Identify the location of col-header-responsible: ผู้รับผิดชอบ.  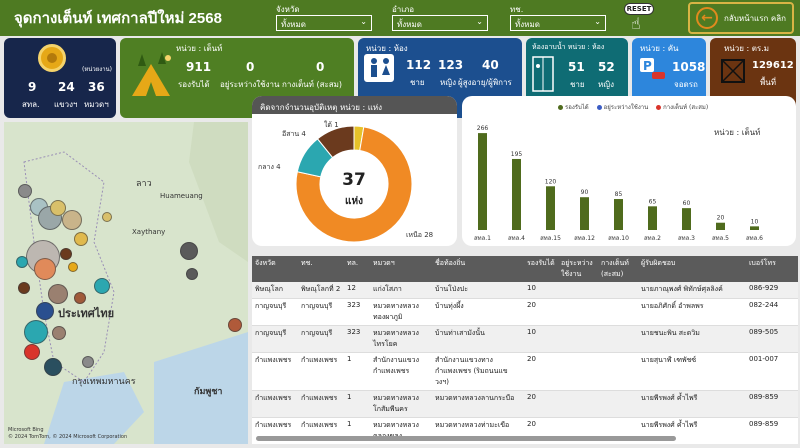
(692, 269).